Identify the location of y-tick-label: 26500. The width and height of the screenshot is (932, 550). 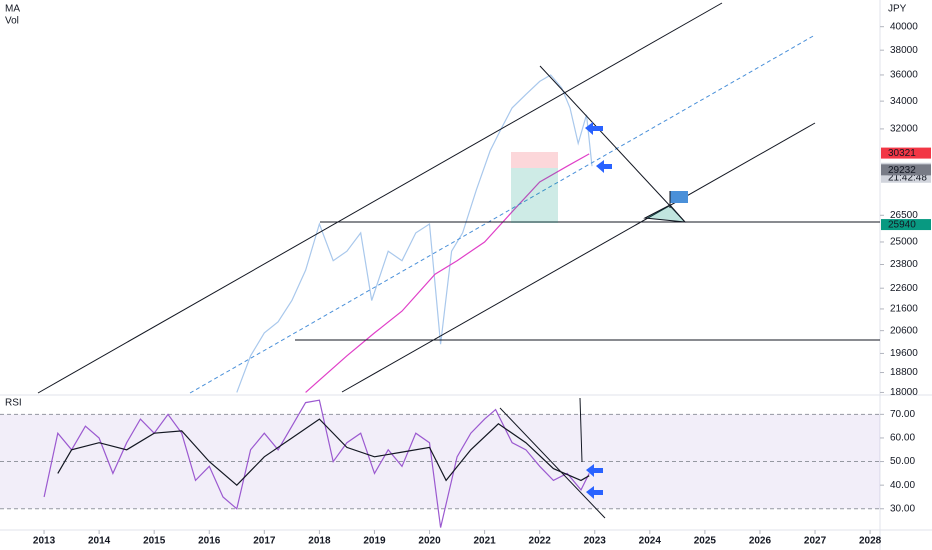
(904, 215).